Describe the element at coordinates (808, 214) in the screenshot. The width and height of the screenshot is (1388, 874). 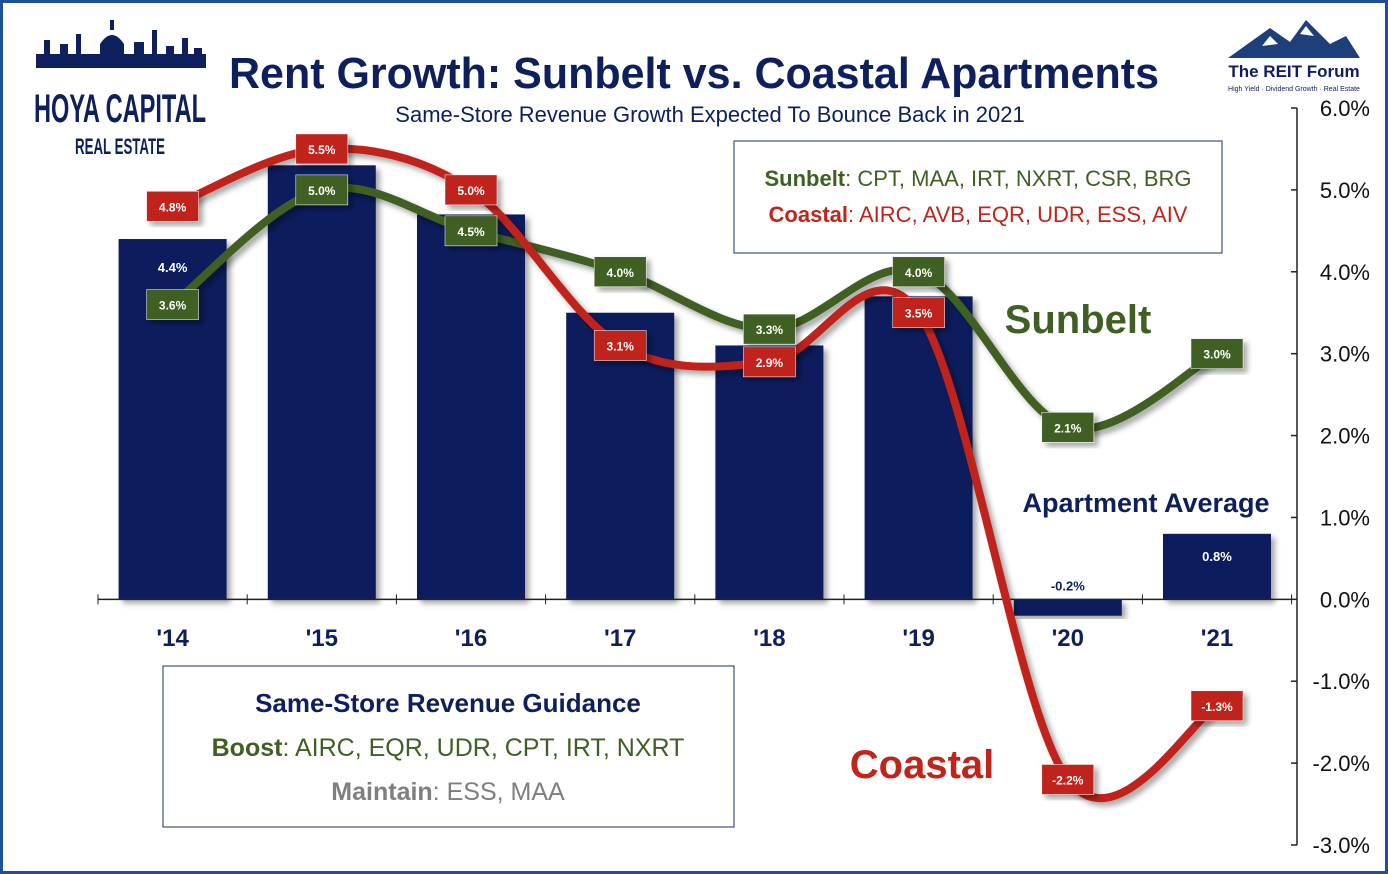
I see `legend-coastal-label: Coastal` at that location.